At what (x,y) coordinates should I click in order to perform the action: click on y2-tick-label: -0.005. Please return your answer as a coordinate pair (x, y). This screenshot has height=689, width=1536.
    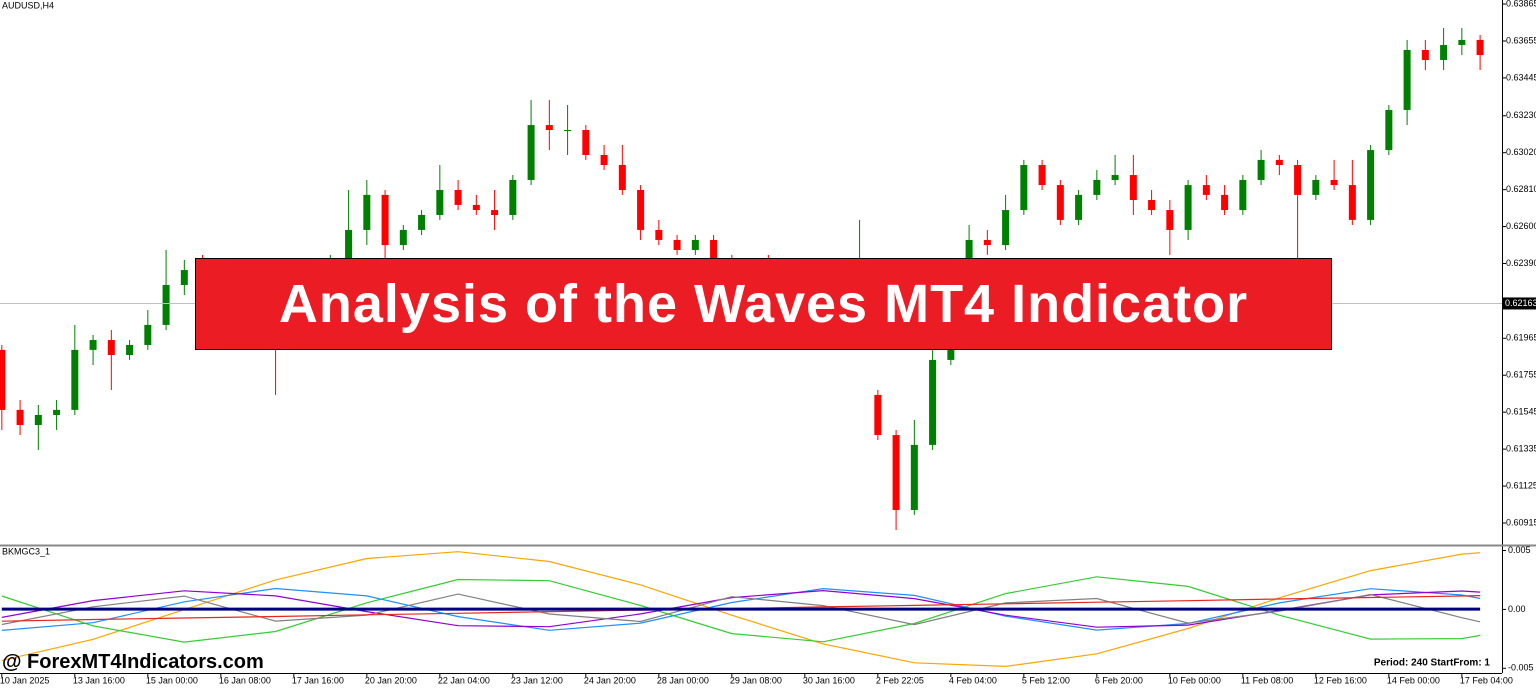
    Looking at the image, I should click on (1521, 668).